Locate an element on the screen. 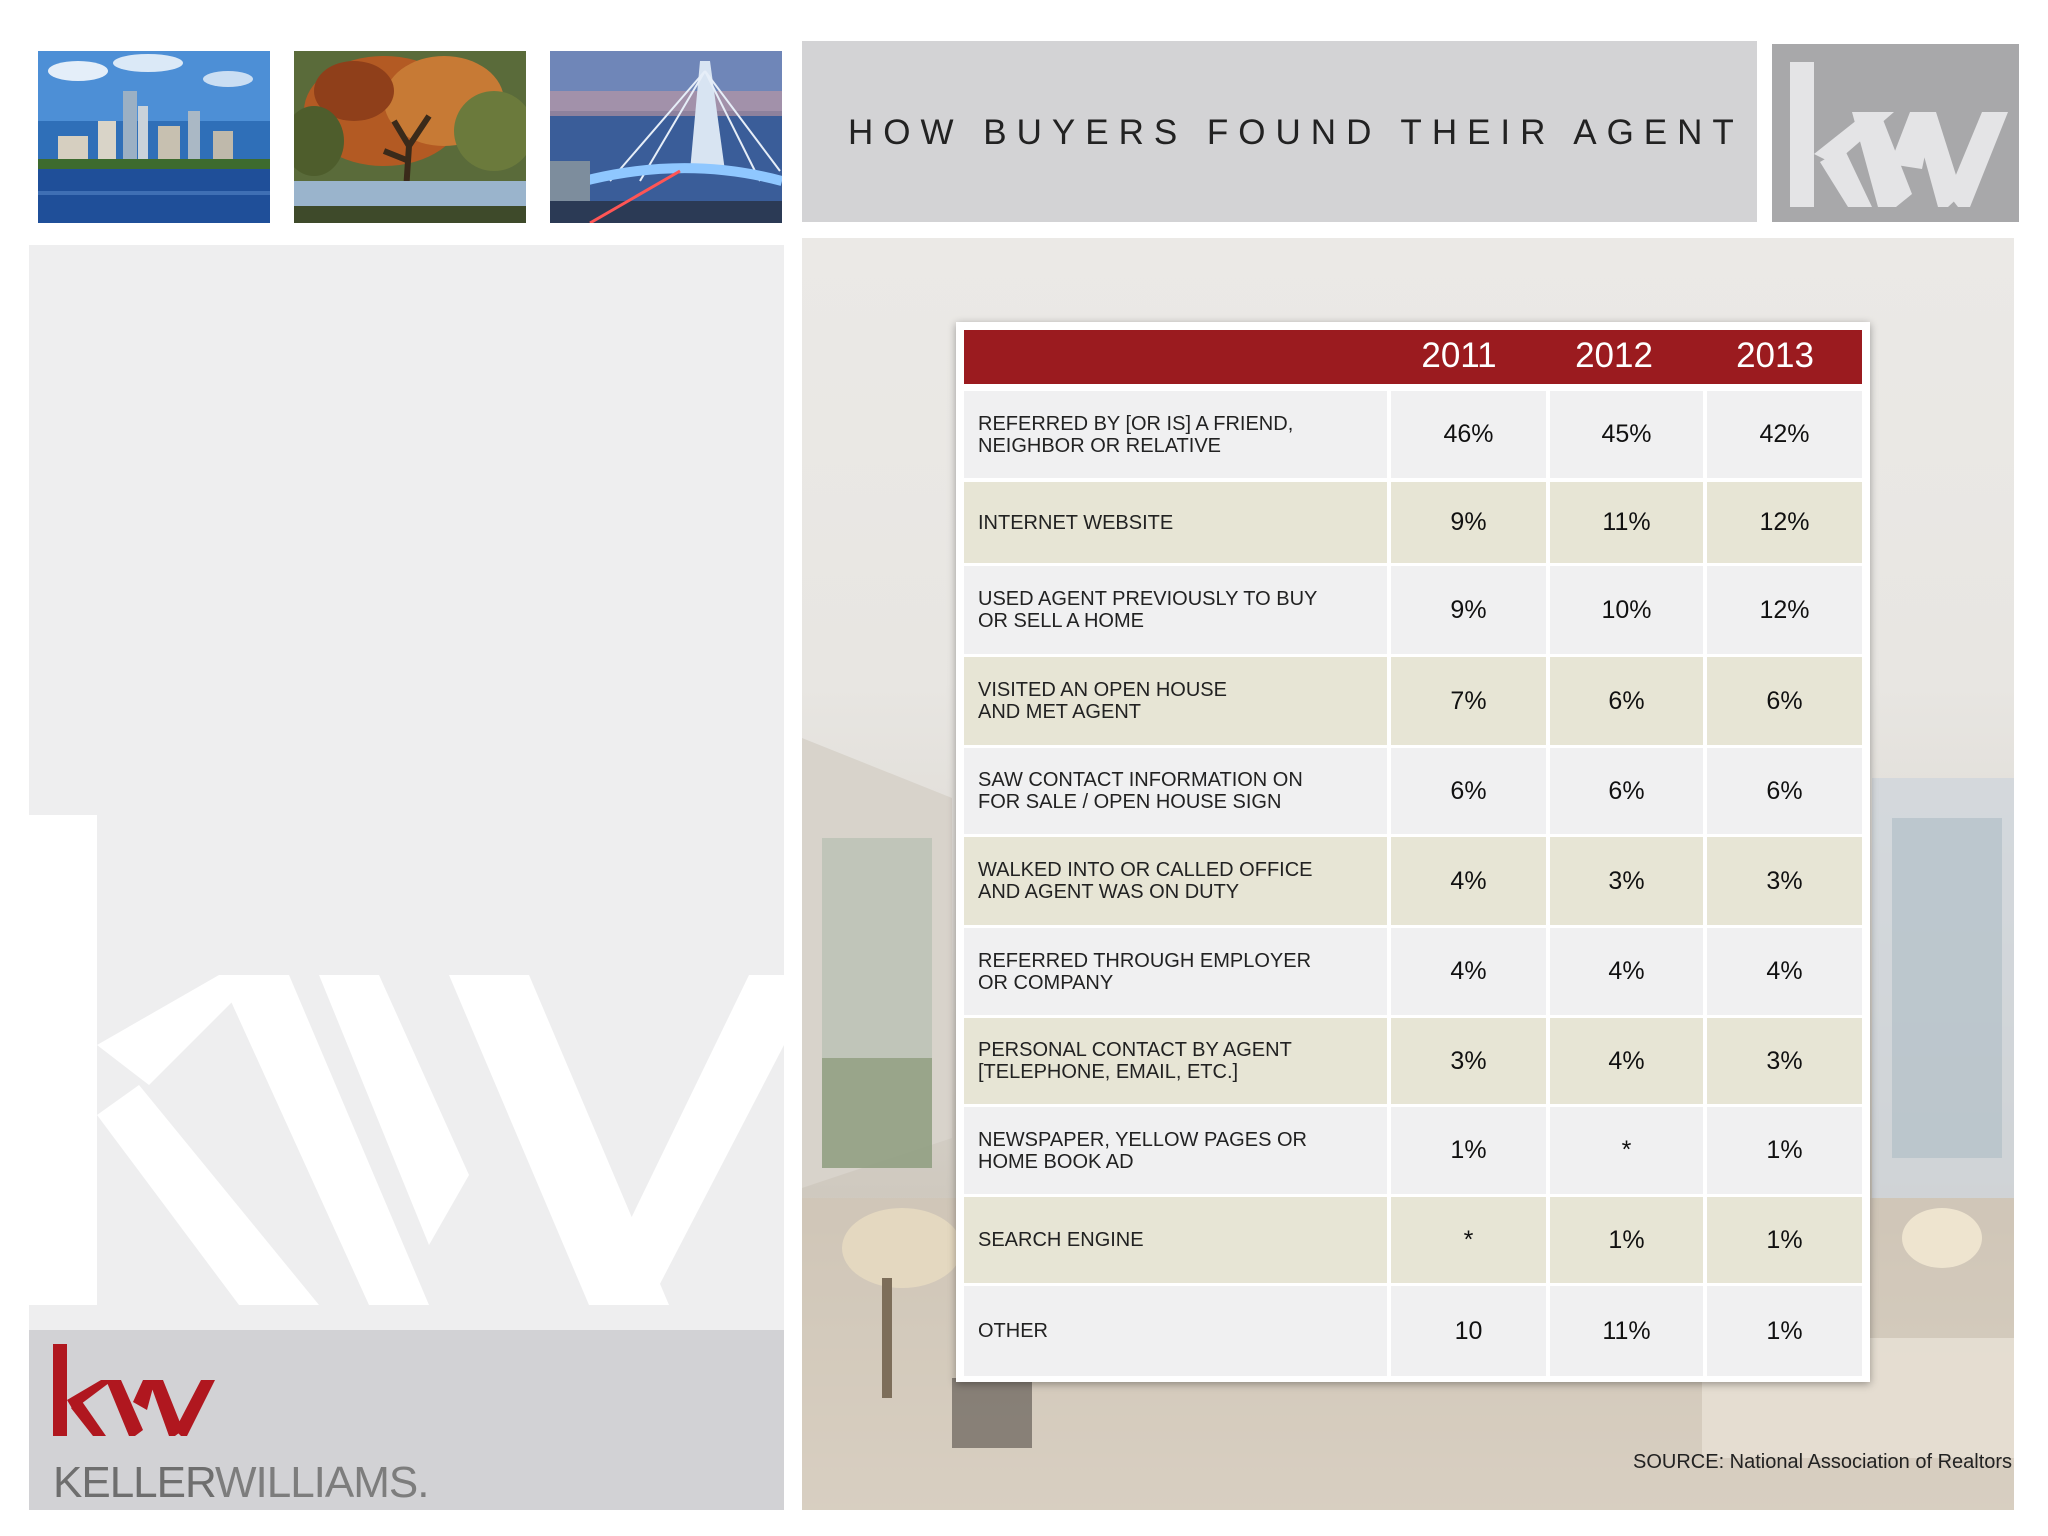 This screenshot has height=1536, width=2048. brand-box: KELLERWILLIAMS. is located at coordinates (406, 1420).